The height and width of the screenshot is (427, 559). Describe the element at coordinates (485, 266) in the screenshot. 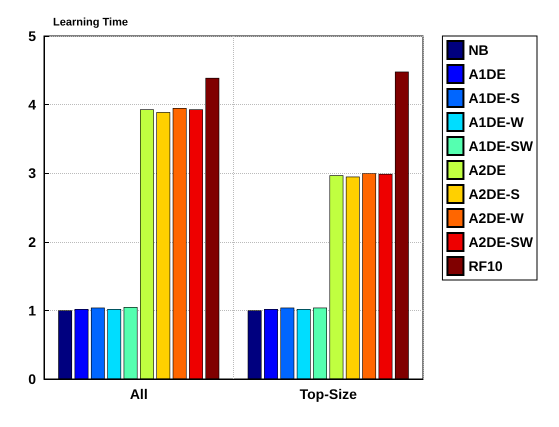

I see `legend-label: RF10` at that location.